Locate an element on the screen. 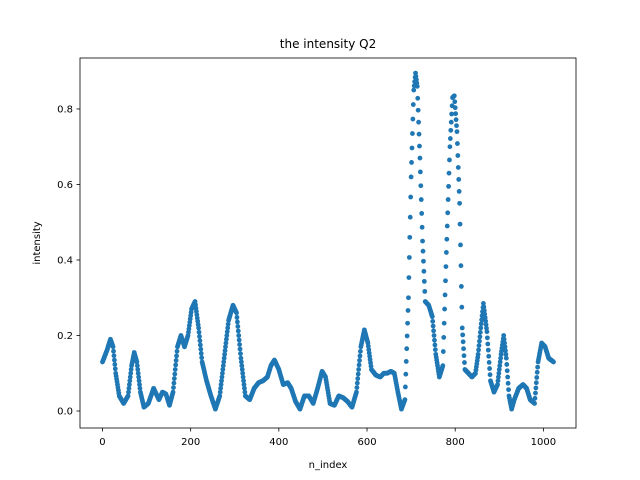  y-tick-label: 0.4 is located at coordinates (65, 260).